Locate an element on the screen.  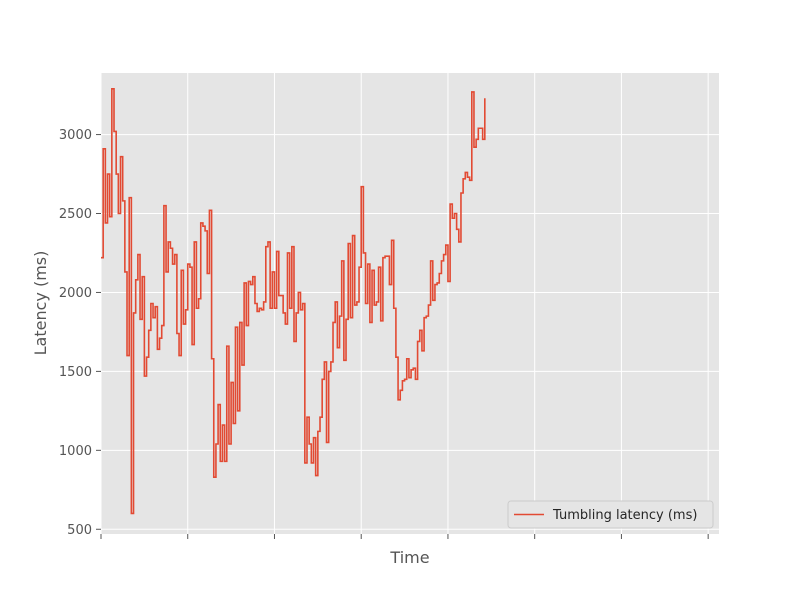
y-axis-label: Latency (ms) is located at coordinates (40, 303).